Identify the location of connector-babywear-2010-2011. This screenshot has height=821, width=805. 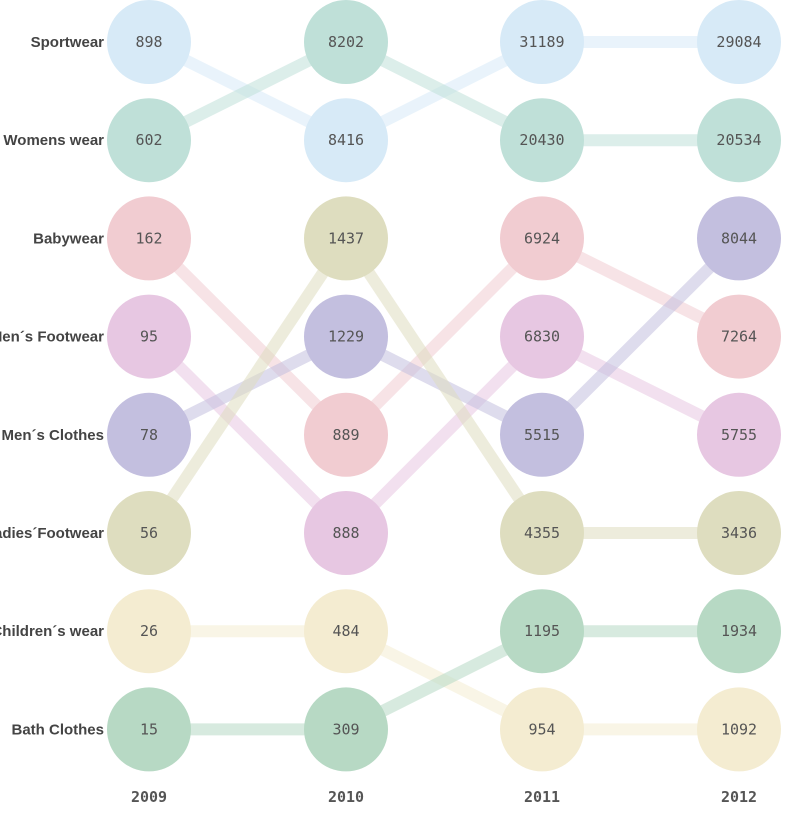
(444, 337).